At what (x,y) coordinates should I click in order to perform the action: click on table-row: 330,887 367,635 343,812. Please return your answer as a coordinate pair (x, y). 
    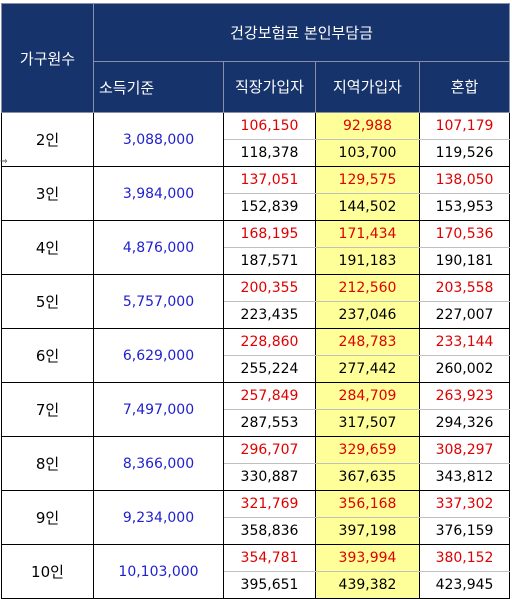
    Looking at the image, I should click on (256, 477).